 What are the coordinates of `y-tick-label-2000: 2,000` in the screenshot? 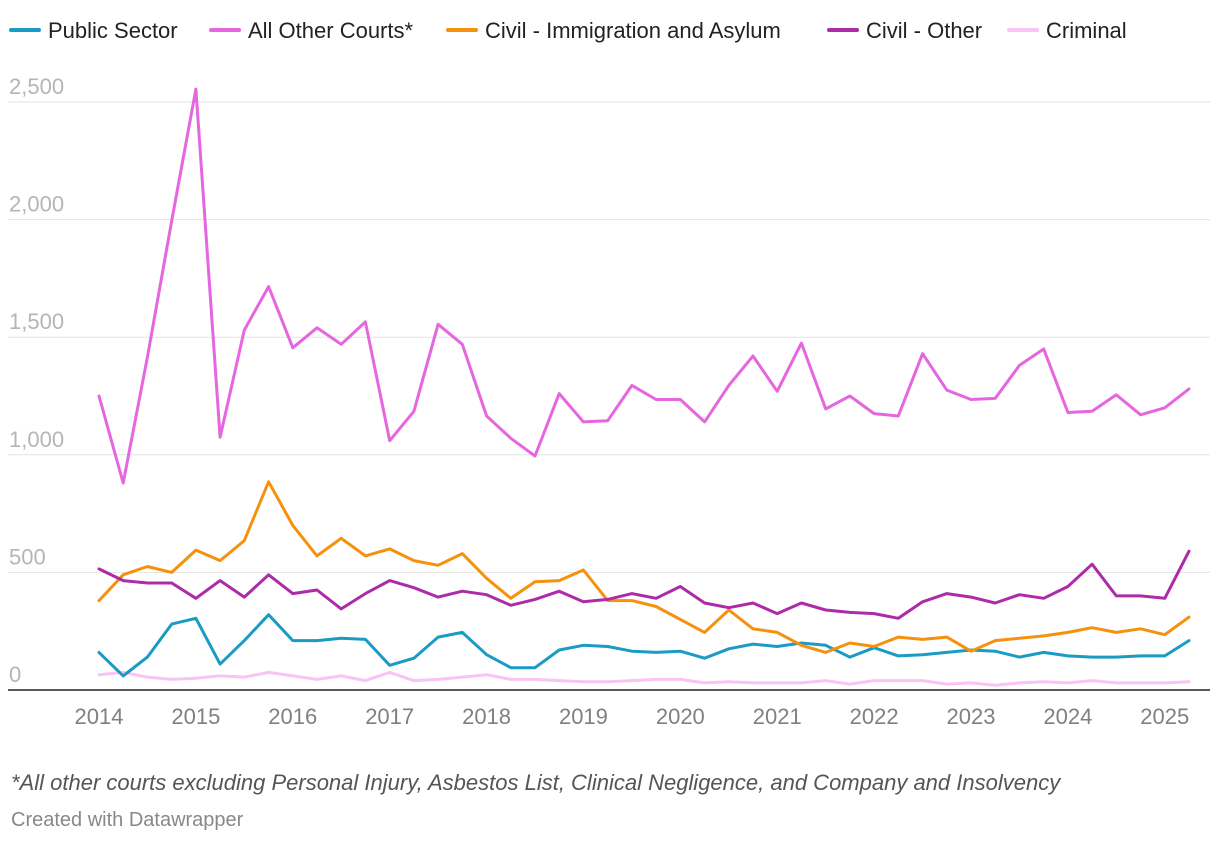 It's located at (36, 204).